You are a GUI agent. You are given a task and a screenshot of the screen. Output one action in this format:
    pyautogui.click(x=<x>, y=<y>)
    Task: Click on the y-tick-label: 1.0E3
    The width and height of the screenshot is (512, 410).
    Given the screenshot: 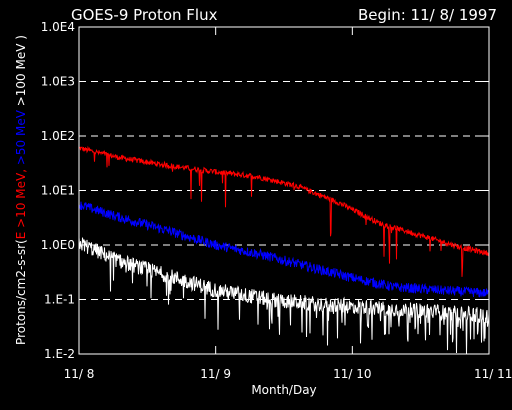 What is the action you would take?
    pyautogui.click(x=58, y=82)
    